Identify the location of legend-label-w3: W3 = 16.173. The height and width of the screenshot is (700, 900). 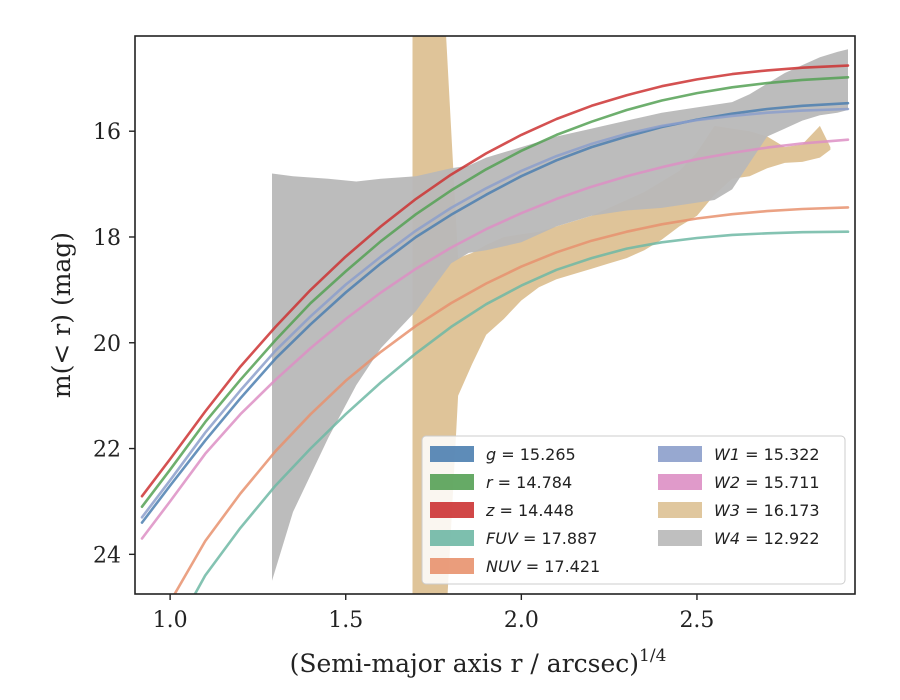
(767, 510).